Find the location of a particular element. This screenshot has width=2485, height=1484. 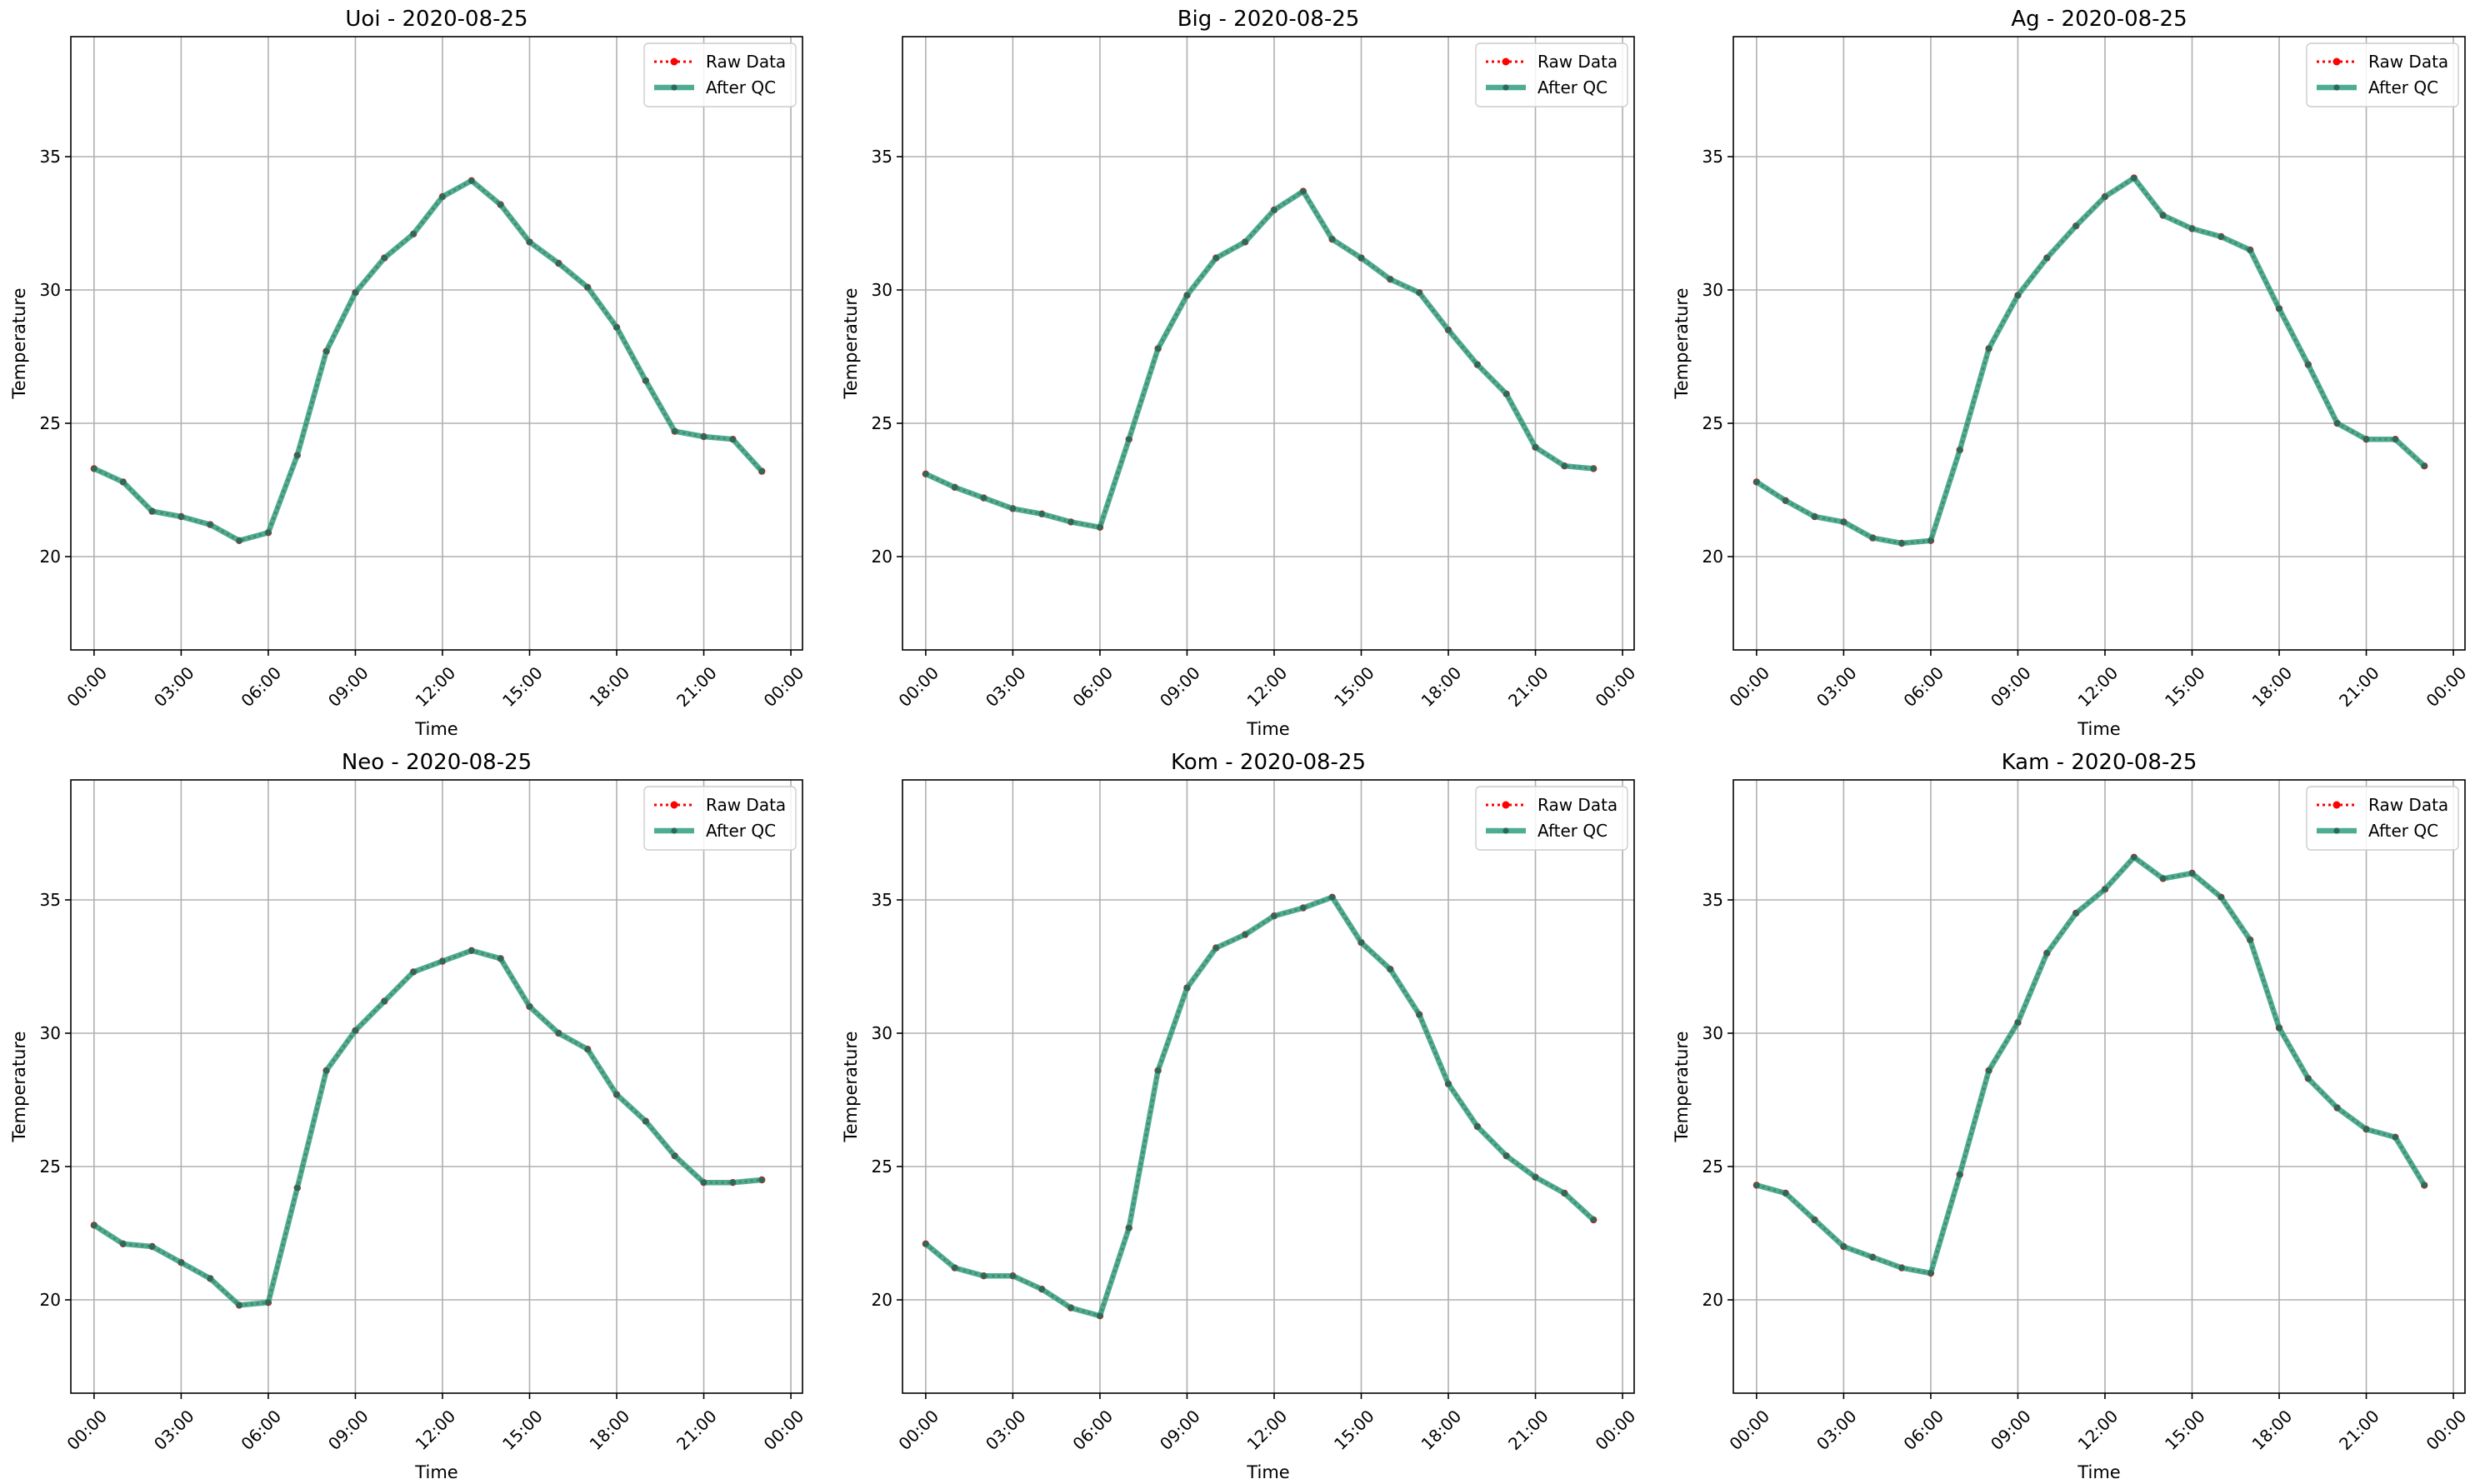

x-axis-label: Time is located at coordinates (436, 1472).